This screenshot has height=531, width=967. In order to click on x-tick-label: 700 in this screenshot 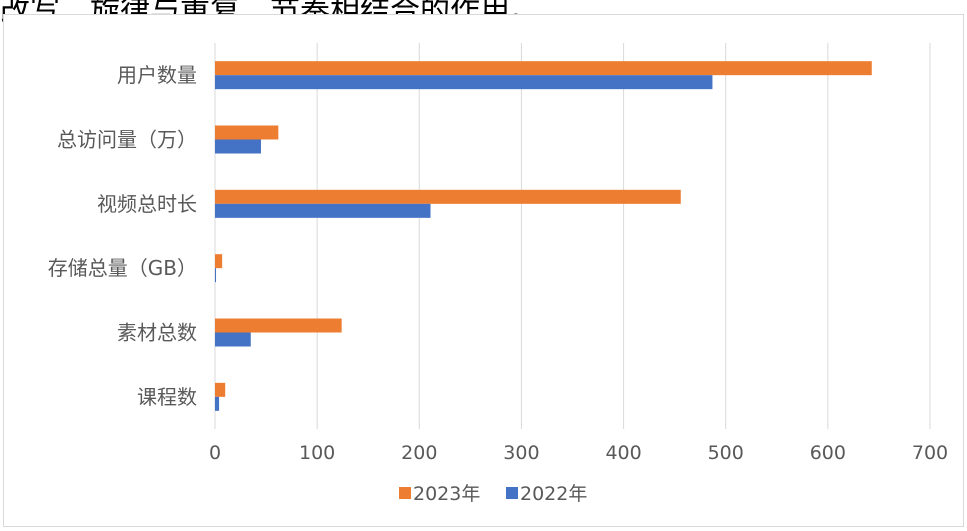, I will do `click(930, 453)`.